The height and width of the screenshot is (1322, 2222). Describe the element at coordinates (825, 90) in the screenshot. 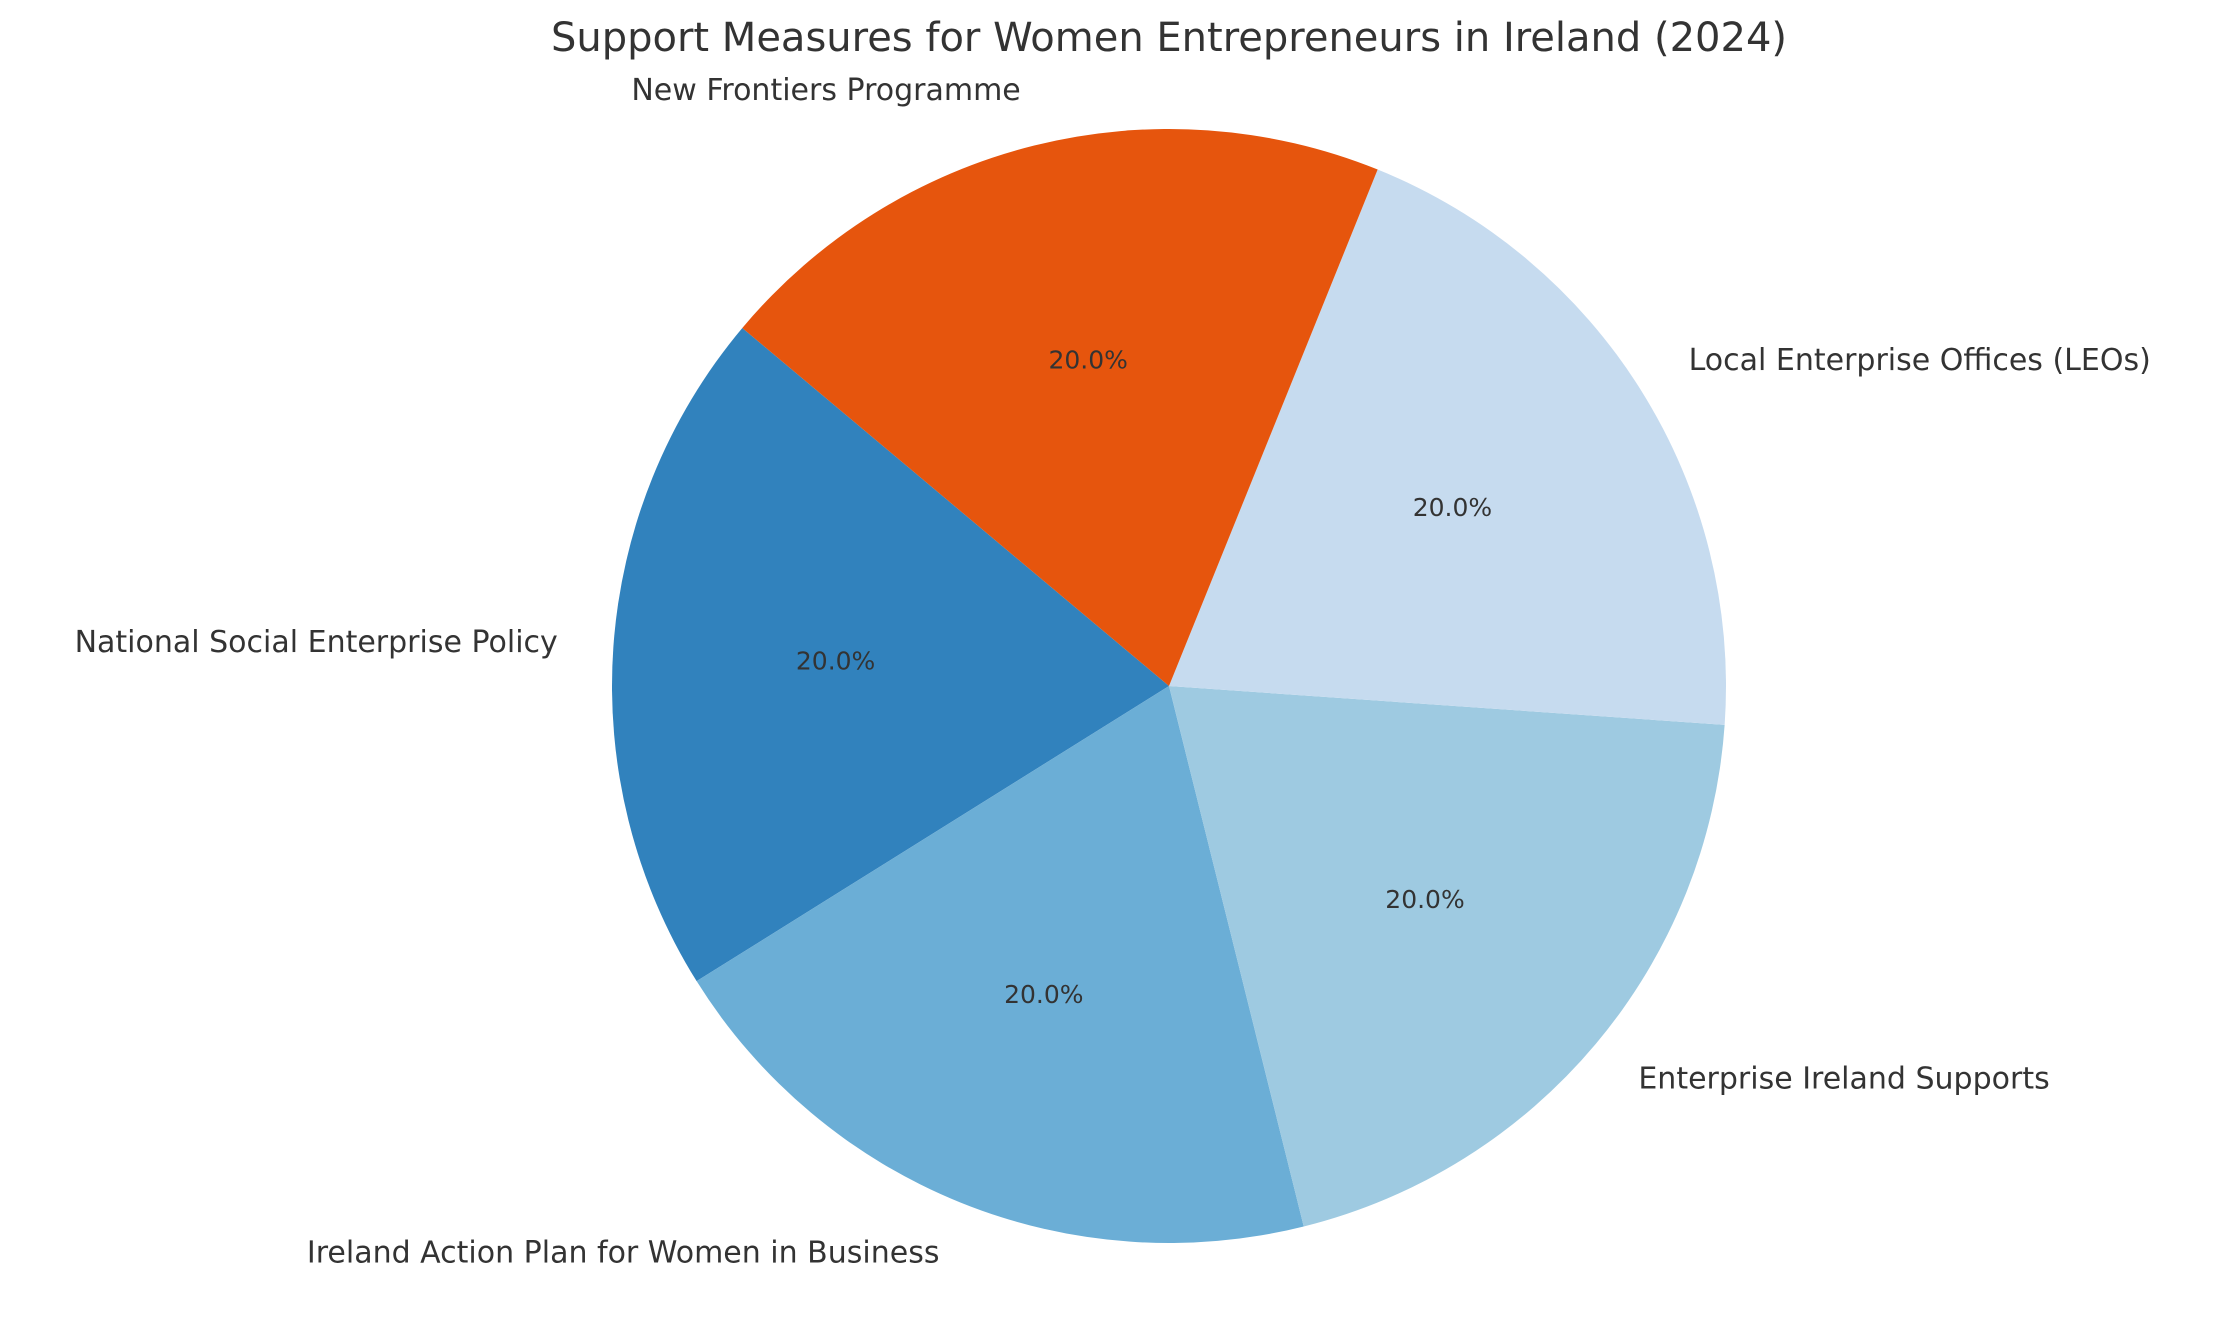

I see `slice-label: New Frontiers Programme` at that location.